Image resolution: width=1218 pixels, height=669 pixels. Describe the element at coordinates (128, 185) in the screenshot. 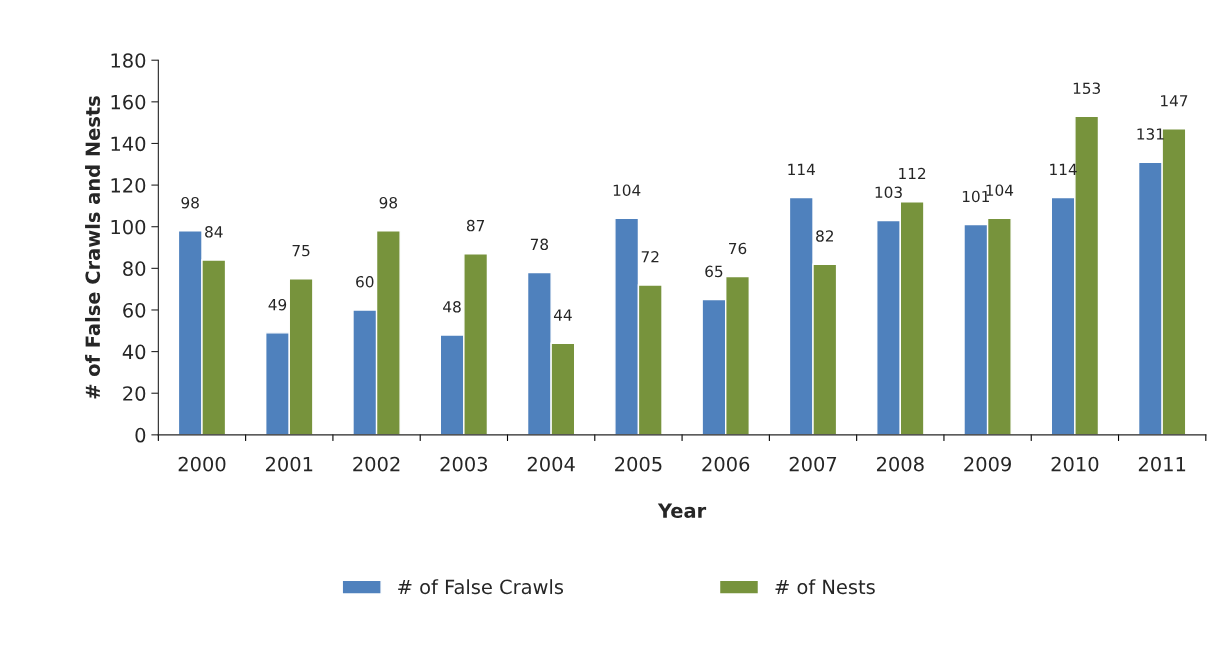

I see `y-tick-label: 120` at that location.